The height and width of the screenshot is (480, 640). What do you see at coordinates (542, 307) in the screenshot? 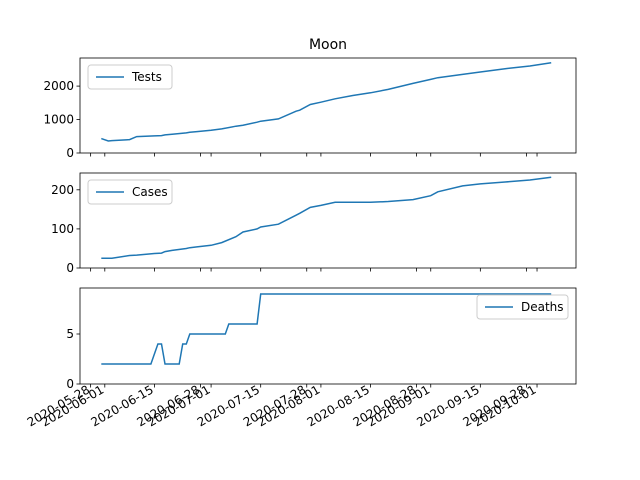
I see `legend-label: Deaths` at bounding box center [542, 307].